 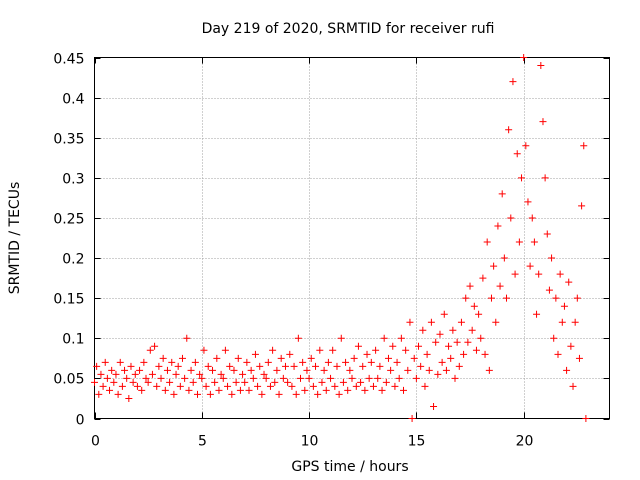 I want to click on y-axis-label: SRMTID / TECUs, so click(x=15, y=238).